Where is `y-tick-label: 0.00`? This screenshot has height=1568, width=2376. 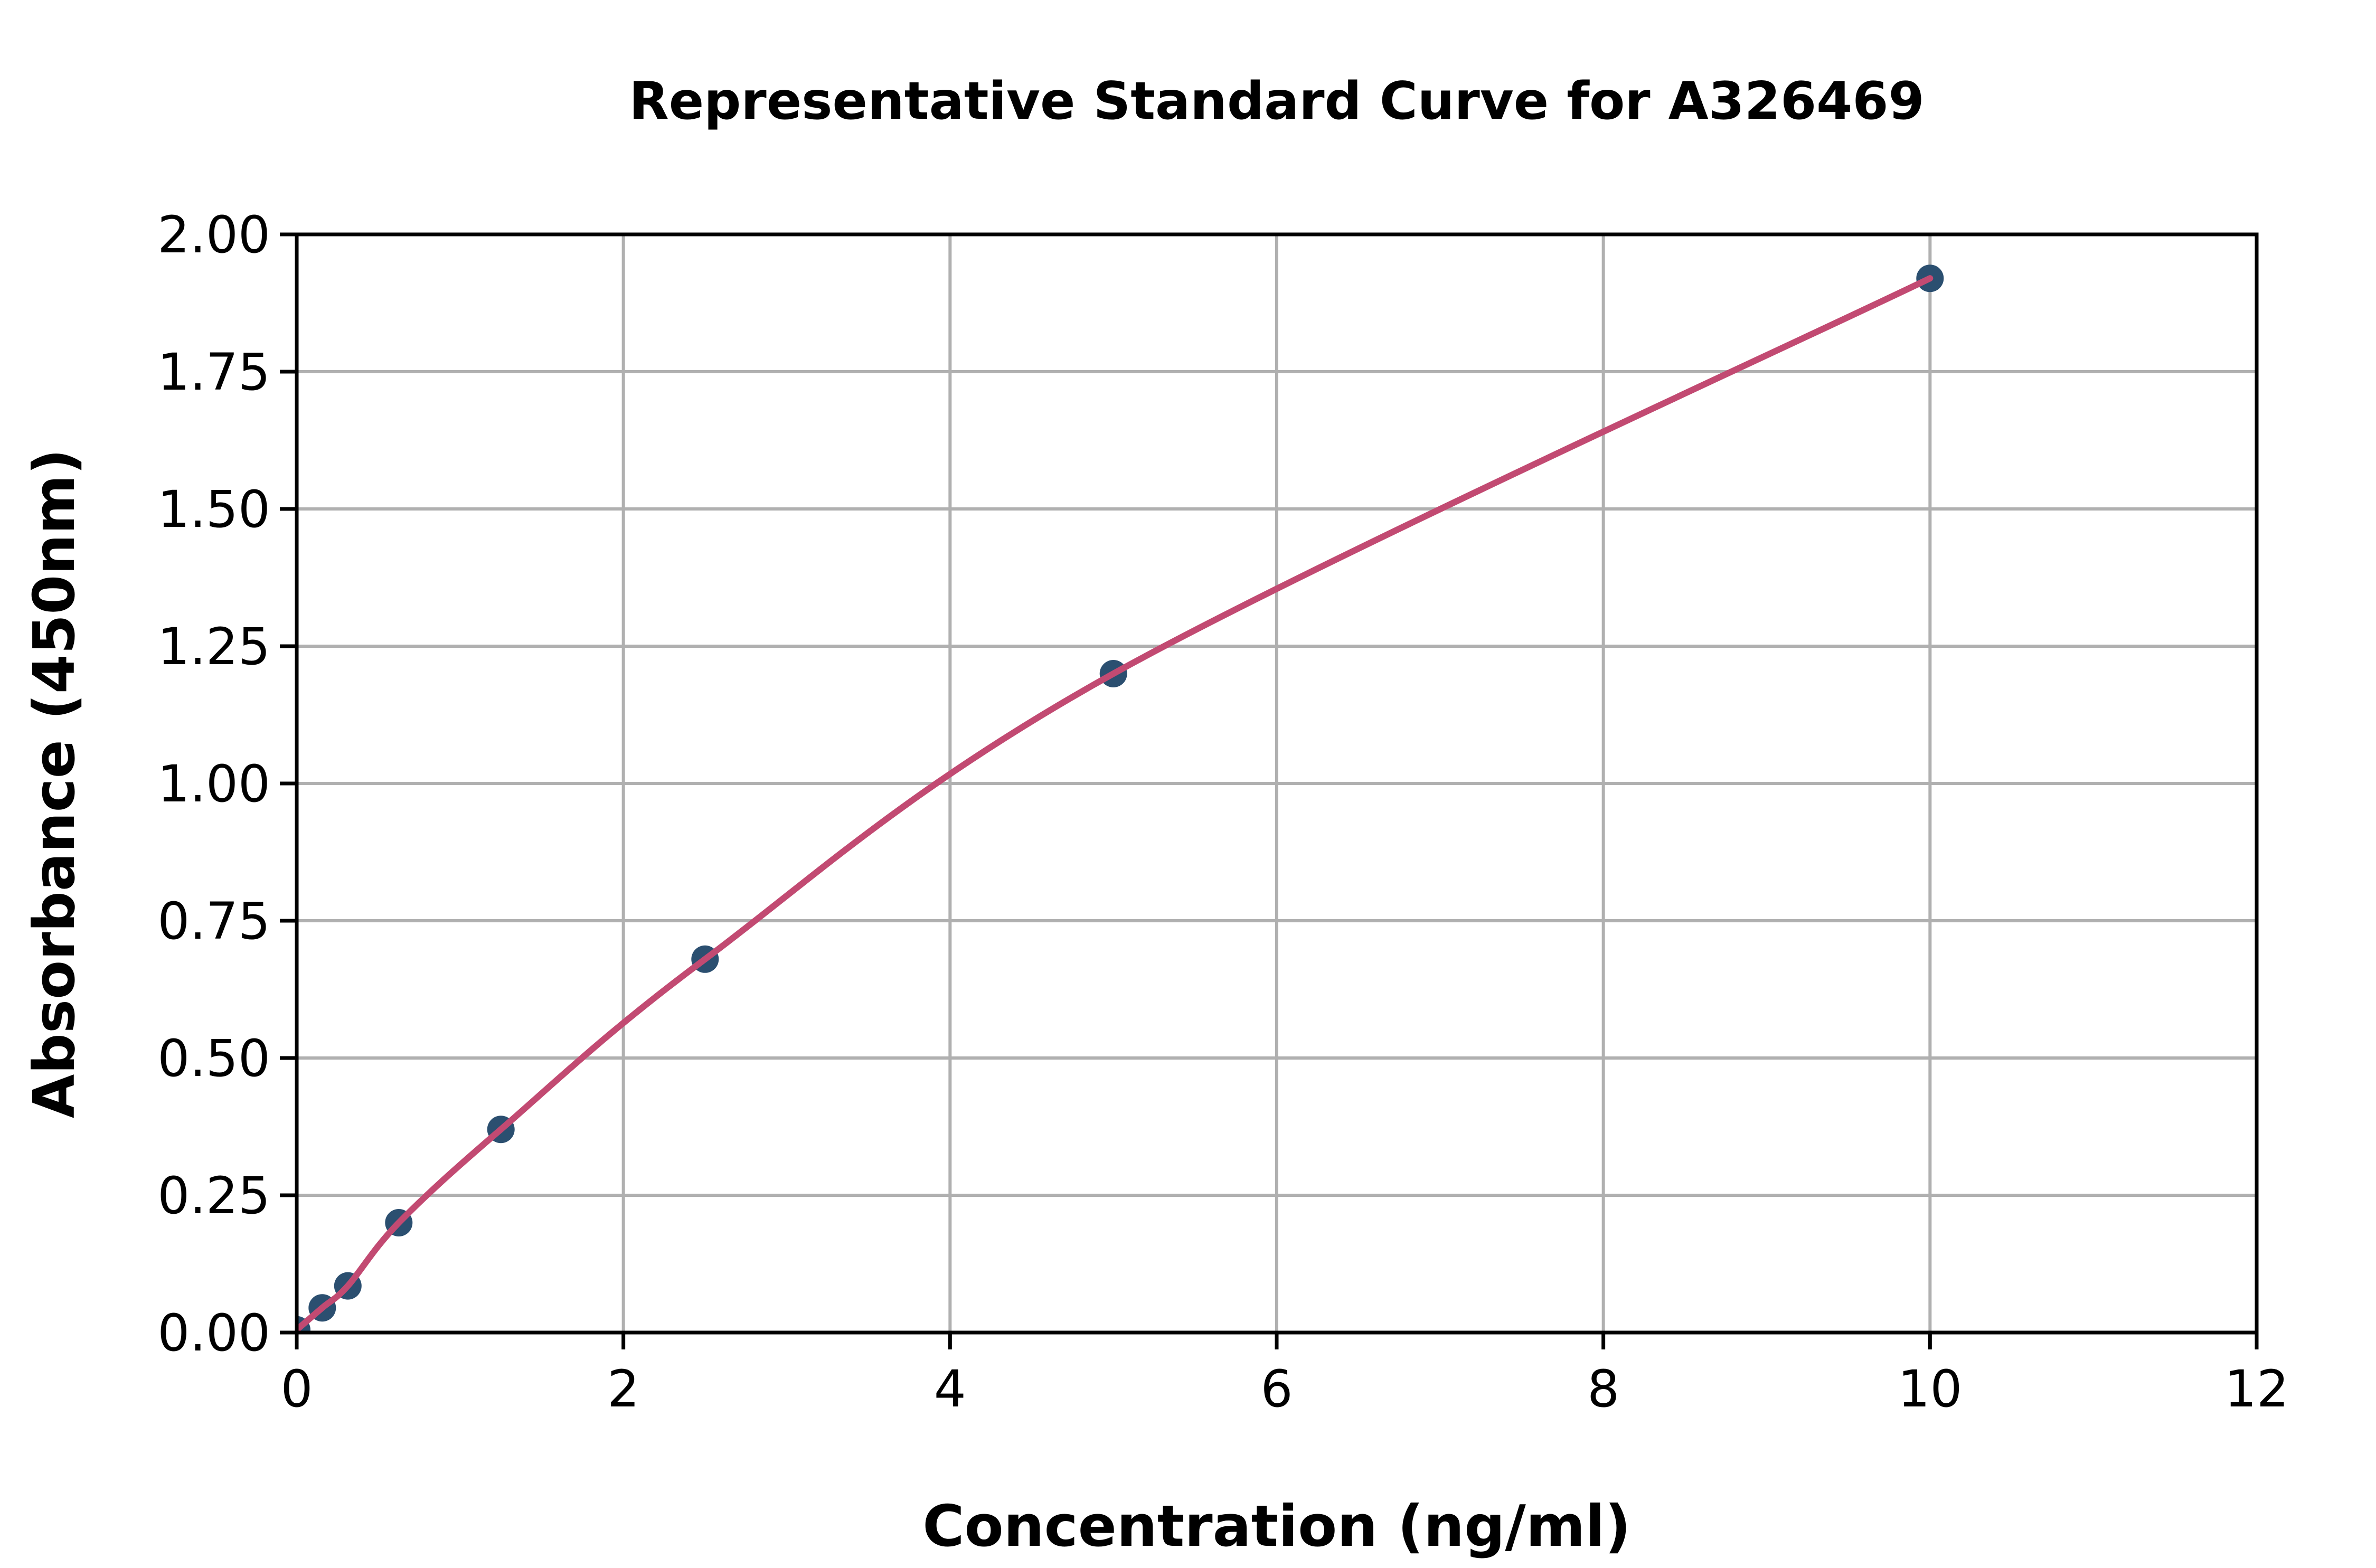
y-tick-label: 0.00 is located at coordinates (214, 1333).